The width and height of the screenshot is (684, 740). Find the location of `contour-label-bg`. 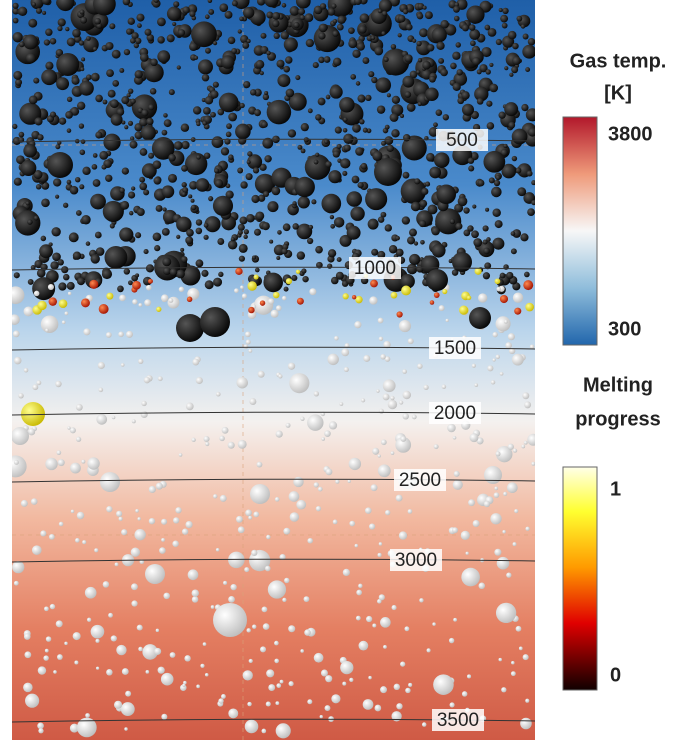

contour-label-bg is located at coordinates (375, 268).